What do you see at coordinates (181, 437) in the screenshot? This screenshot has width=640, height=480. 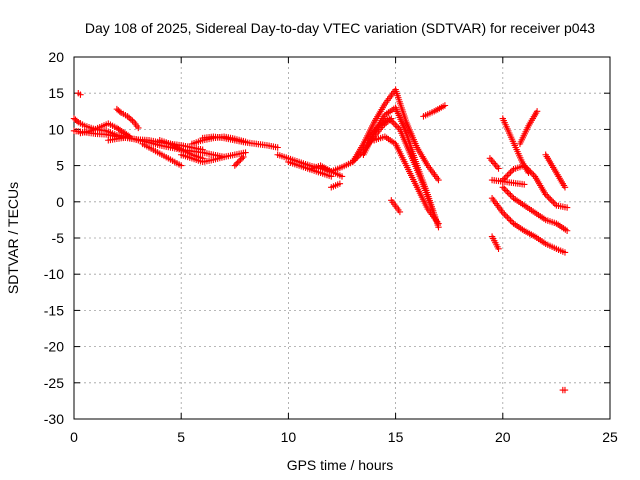 I see `x-tick-label: 5` at bounding box center [181, 437].